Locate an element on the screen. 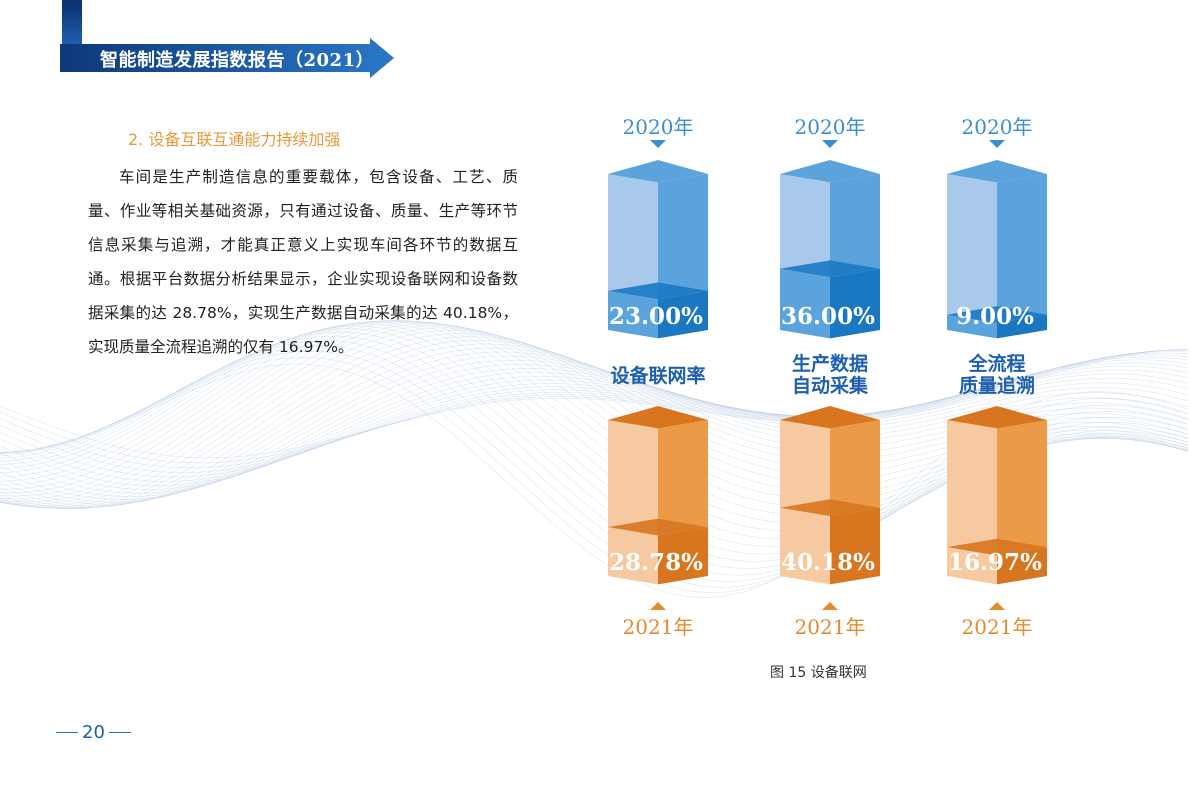 The width and height of the screenshot is (1191, 794). data-label-2021: 28.78% is located at coordinates (656, 562).